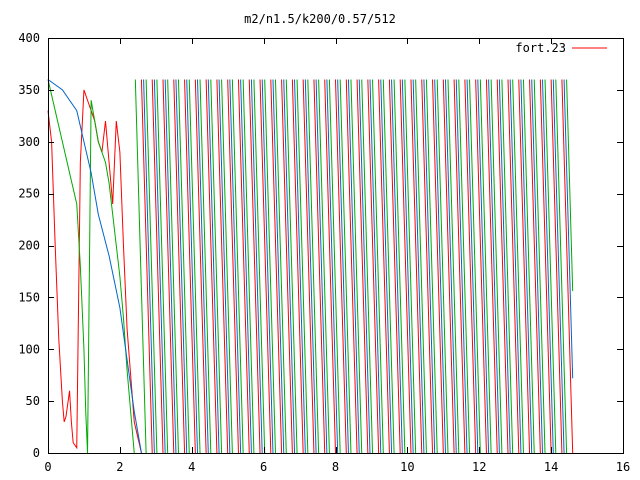 The height and width of the screenshot is (480, 640). What do you see at coordinates (29, 246) in the screenshot?
I see `y-tick-label: 200` at bounding box center [29, 246].